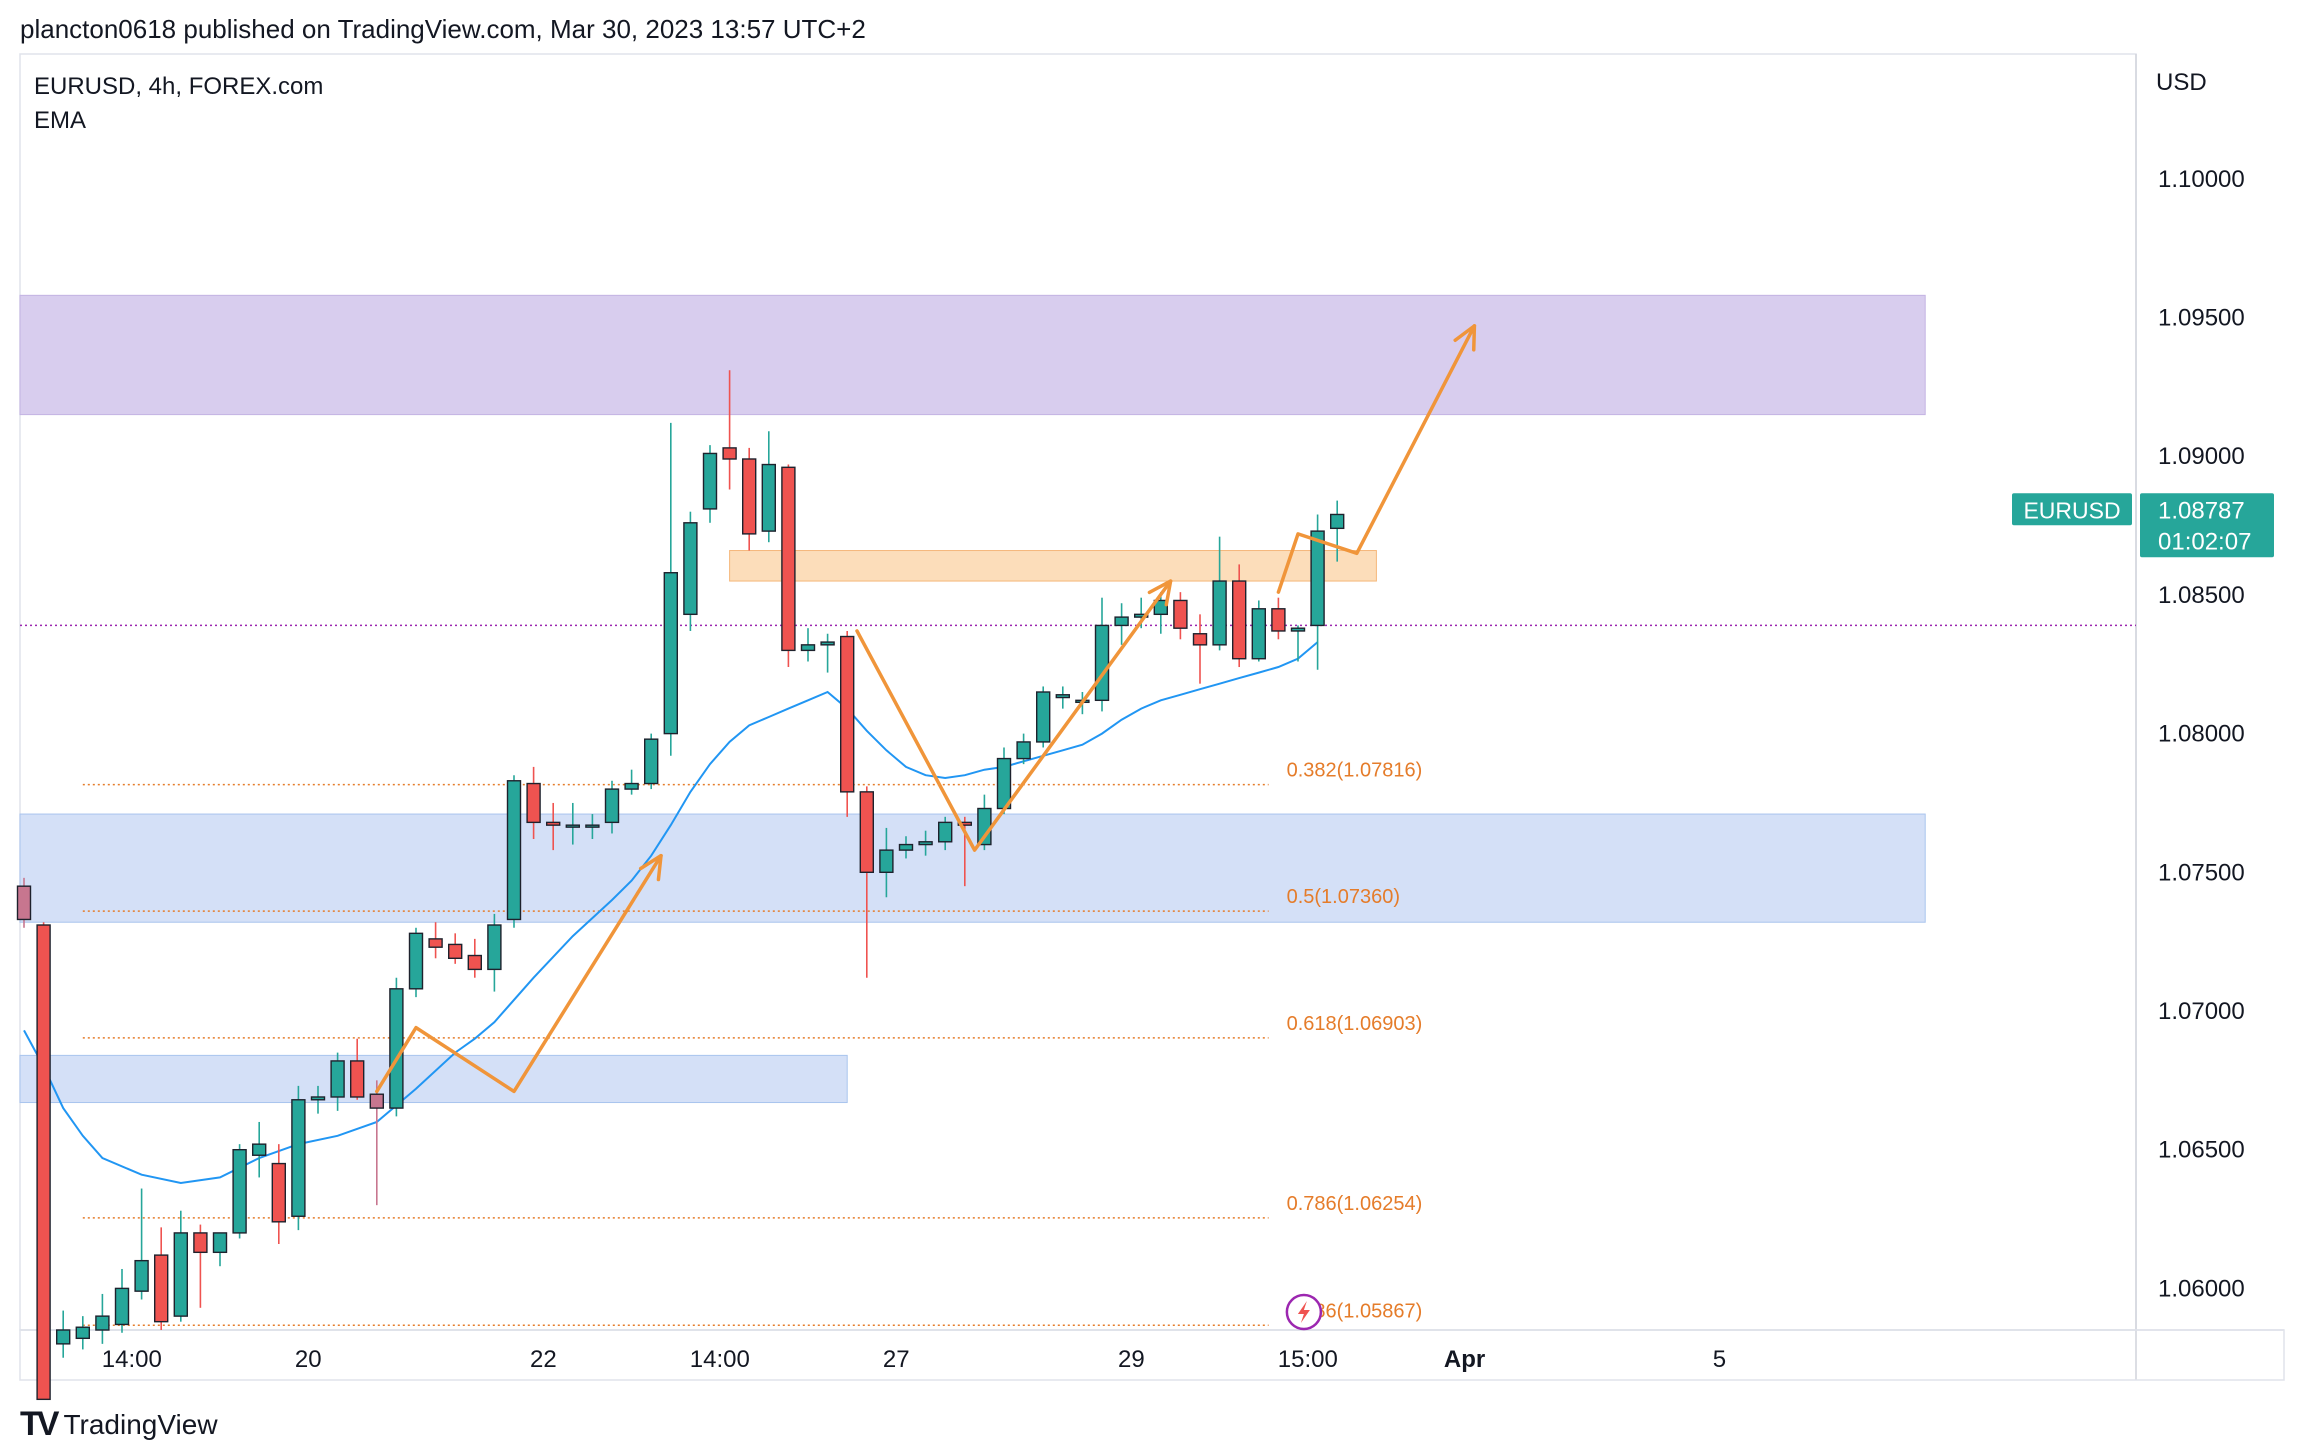  I want to click on time-tick-label: Apr, so click(1464, 1359).